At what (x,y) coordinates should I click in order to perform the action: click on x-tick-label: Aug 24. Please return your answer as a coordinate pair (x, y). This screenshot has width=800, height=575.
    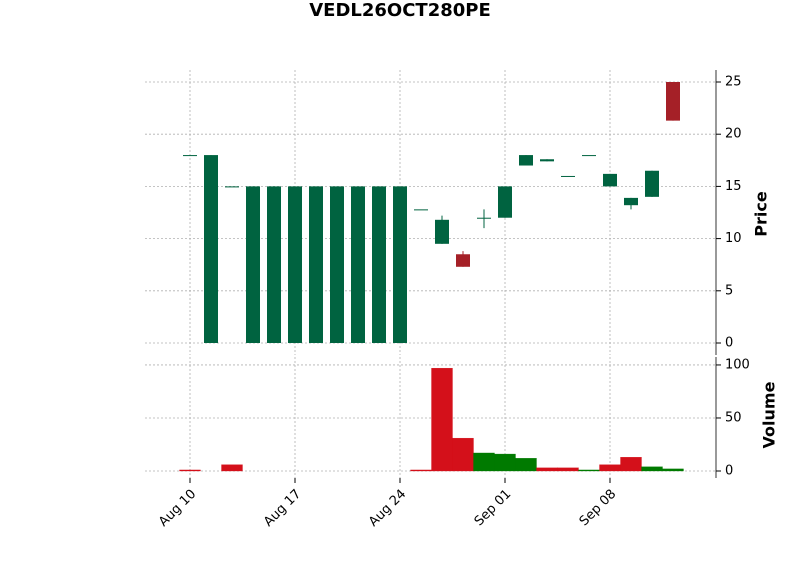
    Looking at the image, I should click on (387, 508).